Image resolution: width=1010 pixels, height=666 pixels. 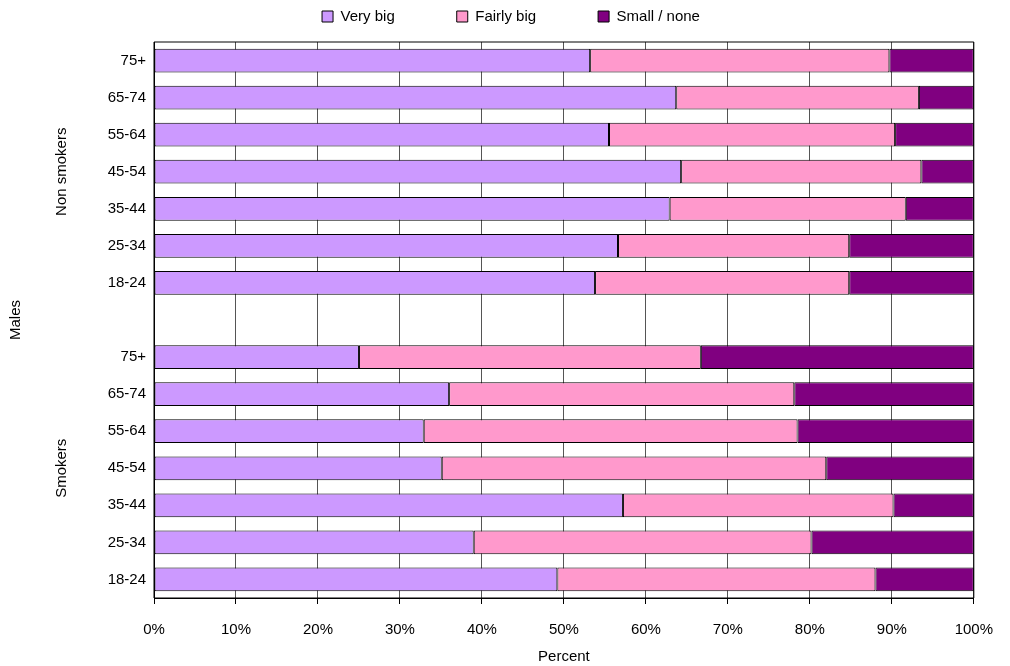 I want to click on x-tick-label: 70%, so click(x=727, y=629).